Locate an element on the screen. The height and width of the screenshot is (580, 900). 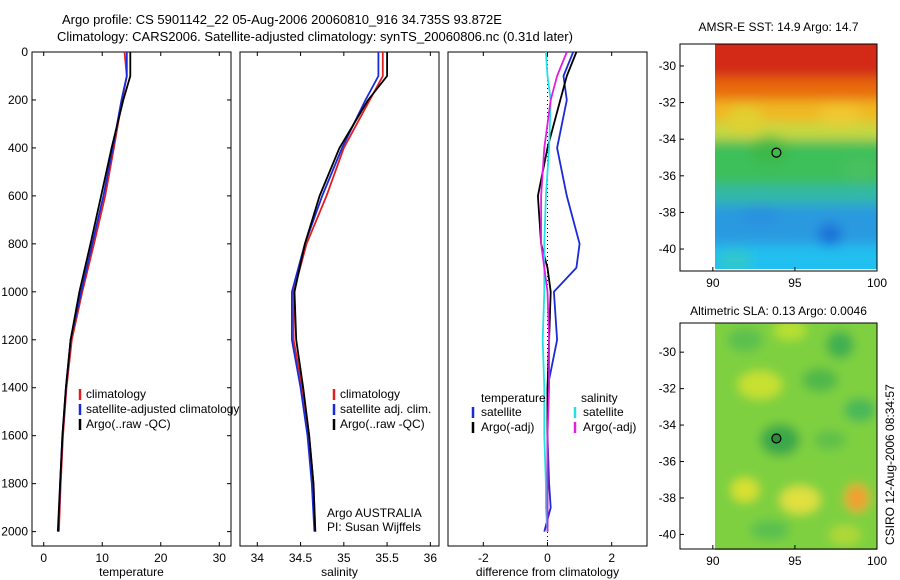
x-tick-label: 34.5 is located at coordinates (301, 558).